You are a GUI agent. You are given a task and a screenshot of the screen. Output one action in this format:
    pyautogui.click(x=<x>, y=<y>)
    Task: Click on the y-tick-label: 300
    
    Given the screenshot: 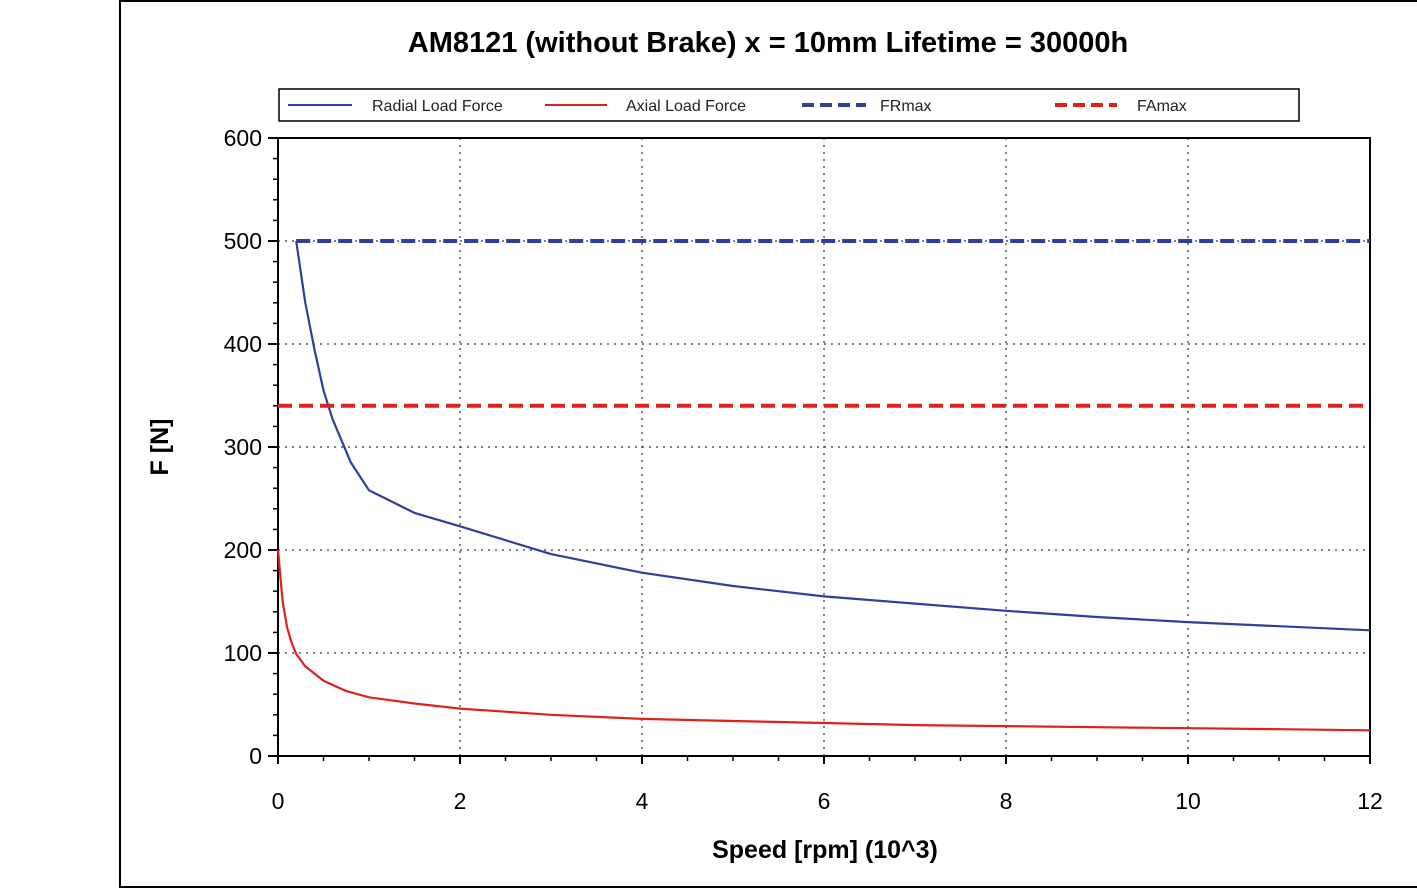 What is the action you would take?
    pyautogui.click(x=243, y=447)
    